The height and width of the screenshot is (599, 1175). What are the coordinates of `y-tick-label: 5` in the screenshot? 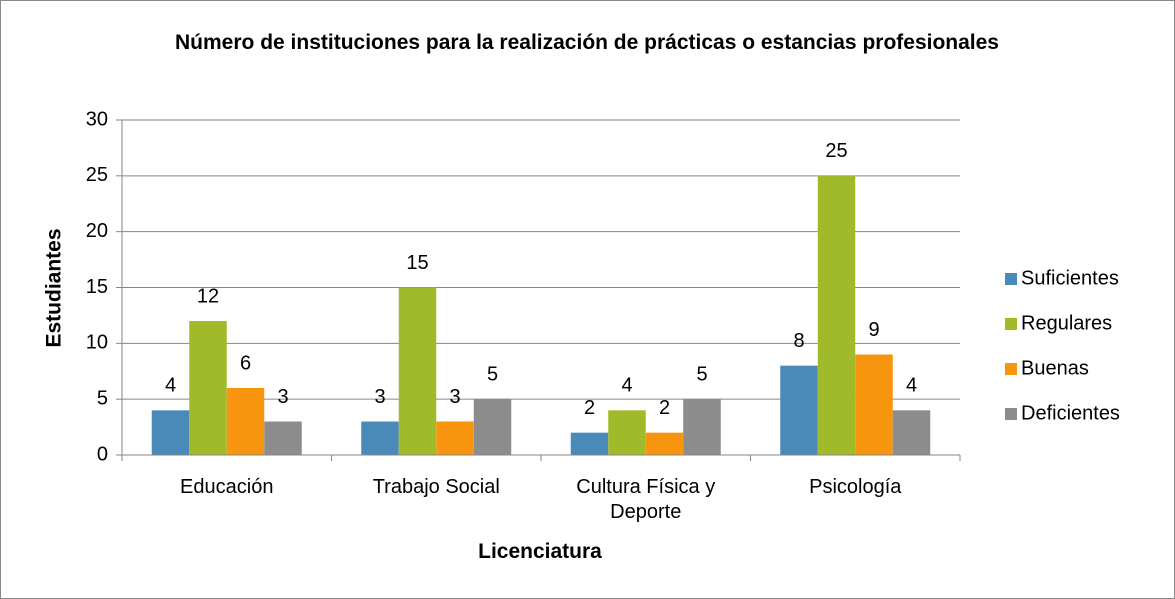 It's located at (102, 398).